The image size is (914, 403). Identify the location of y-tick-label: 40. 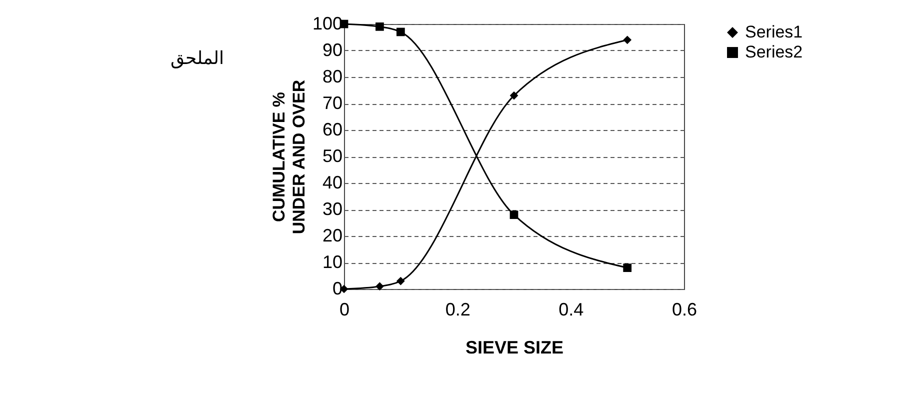
(332, 182).